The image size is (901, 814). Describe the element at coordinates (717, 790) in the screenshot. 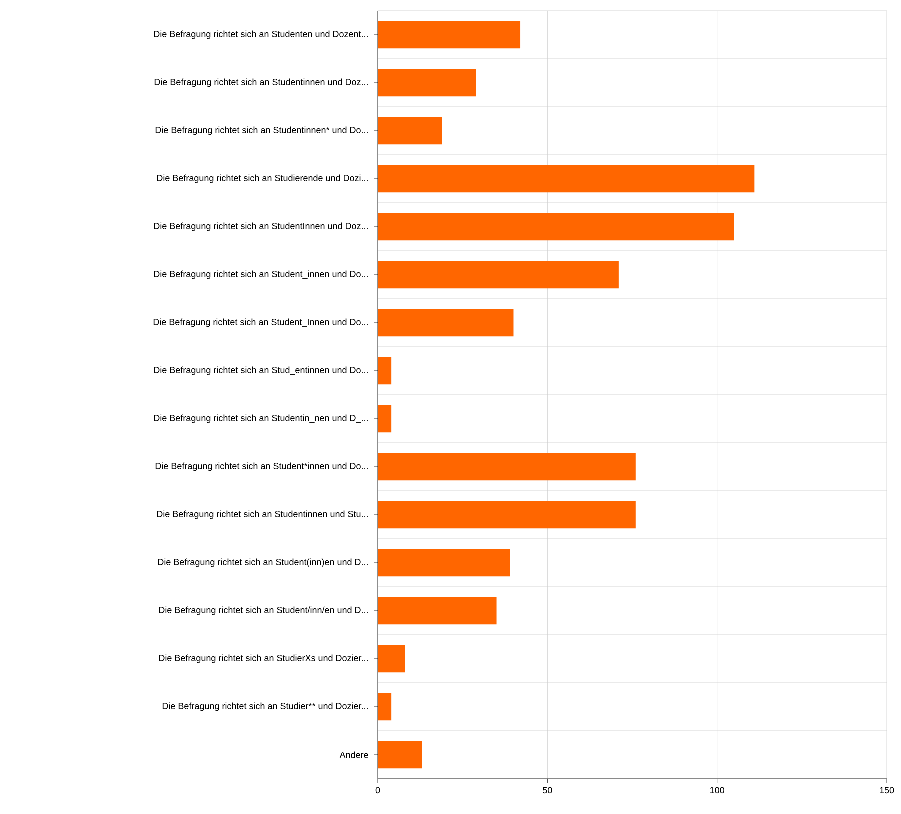

I see `x-tick-label: 100` at that location.